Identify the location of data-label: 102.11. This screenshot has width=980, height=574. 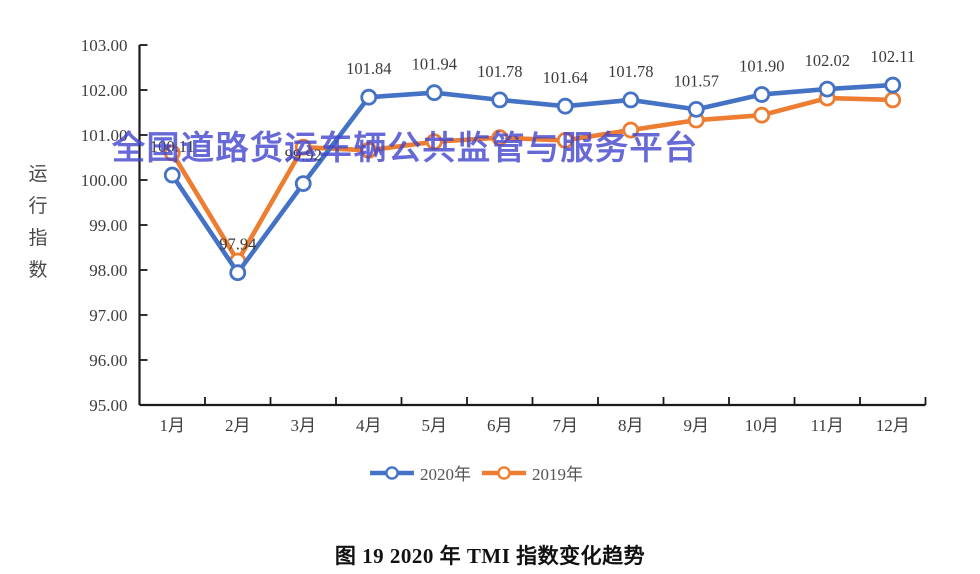
(892, 56).